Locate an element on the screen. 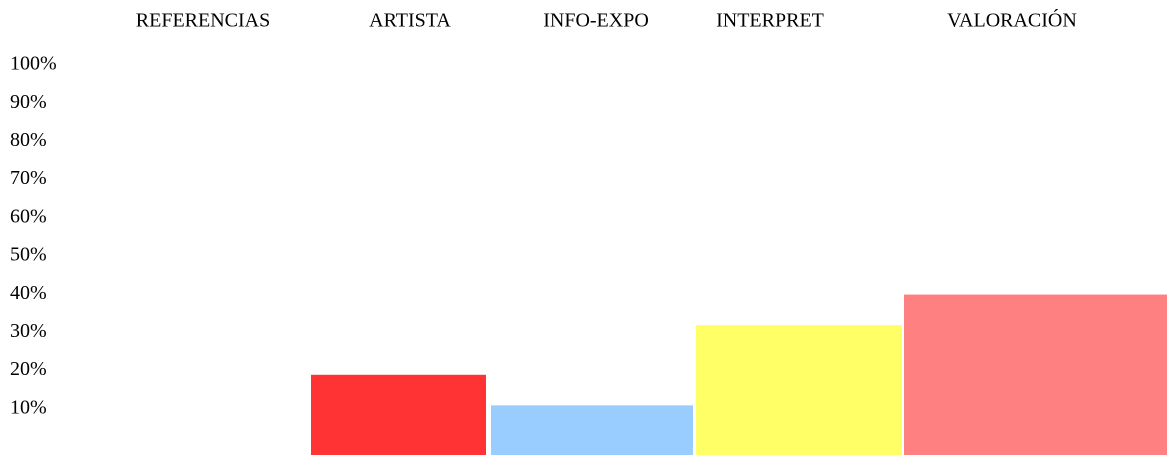 The width and height of the screenshot is (1171, 455). y-tick-label: 30% is located at coordinates (28, 331).